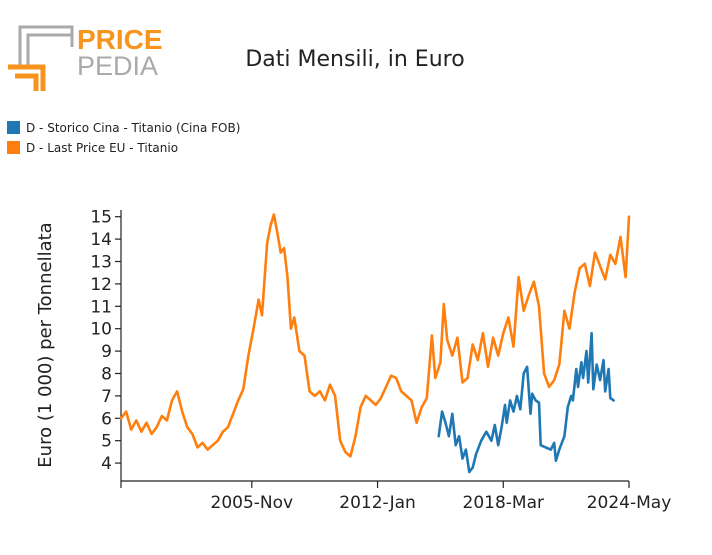  Describe the element at coordinates (27, 82) in the screenshot. I see `logo-bracket-orange-inner` at that location.